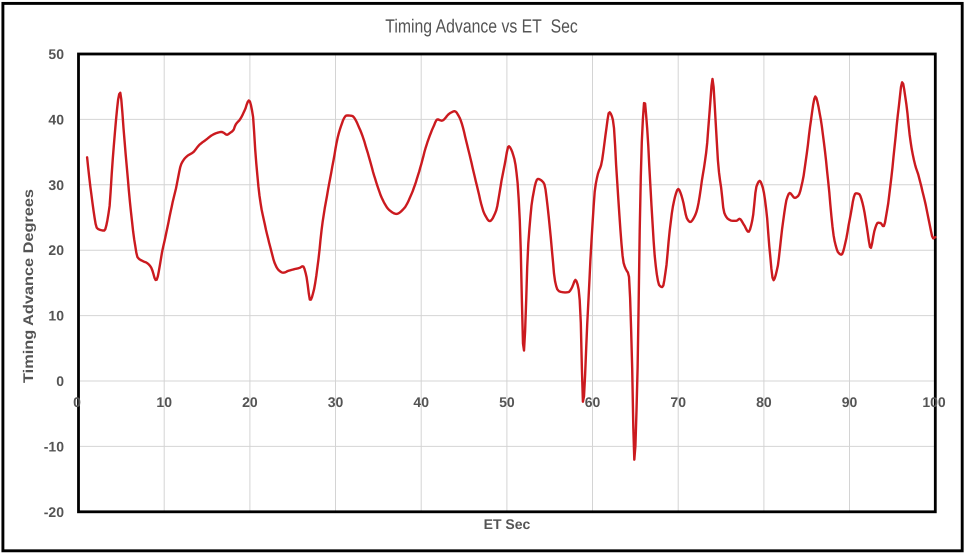 The height and width of the screenshot is (556, 965). Describe the element at coordinates (481, 26) in the screenshot. I see `svg-text: Timing Advance vs ET Sec` at that location.